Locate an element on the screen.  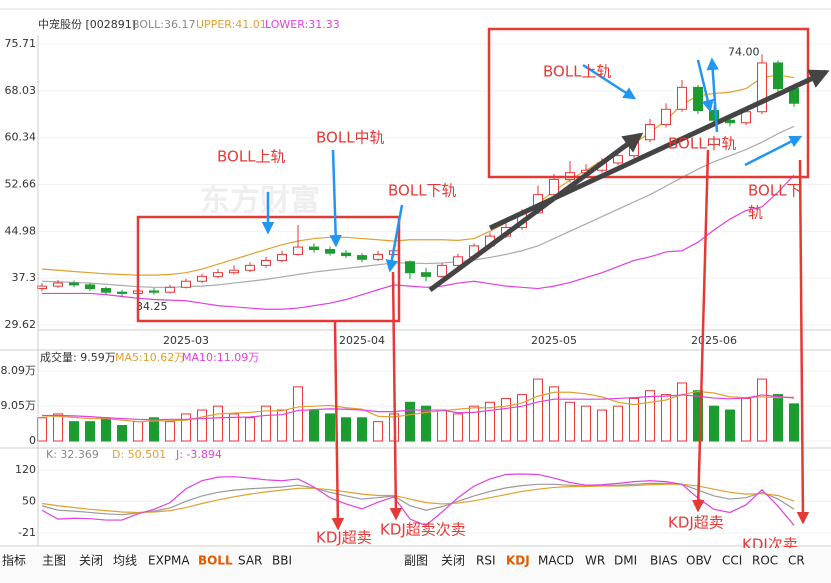
toolbar-item: EXPMA is located at coordinates (169, 561).